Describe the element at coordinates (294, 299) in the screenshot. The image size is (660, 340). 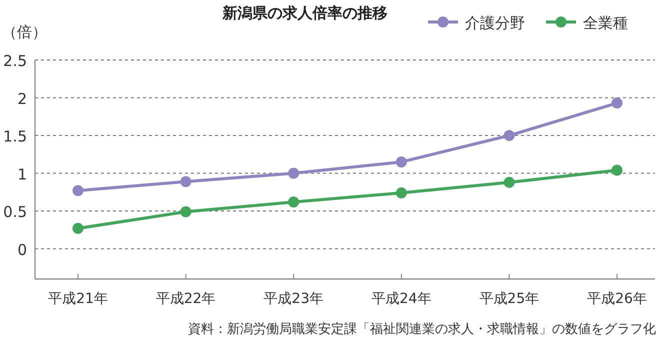
I see `x-tick-label: 平成23年` at that location.